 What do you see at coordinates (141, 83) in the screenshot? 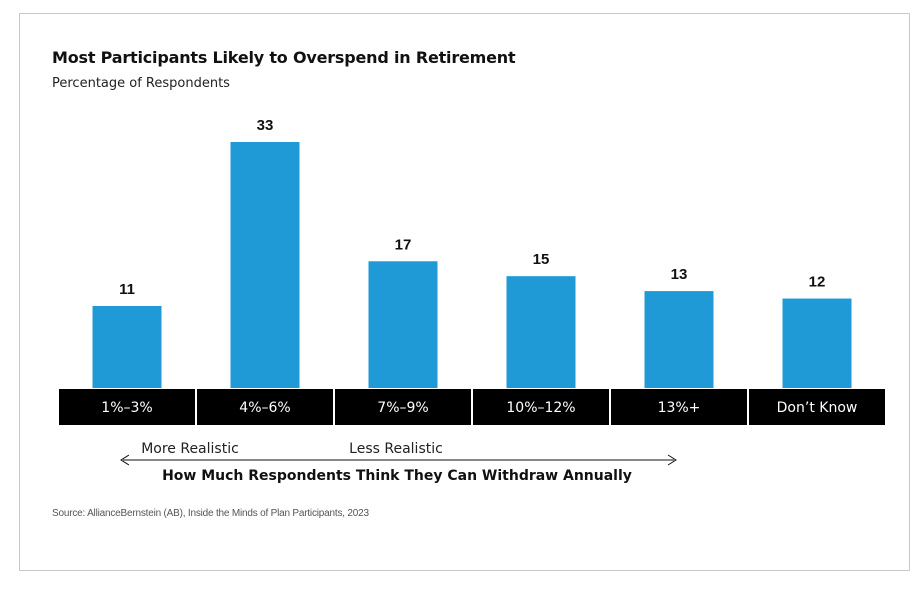
I see `chart-subtitle: Percentage of Respondents` at bounding box center [141, 83].